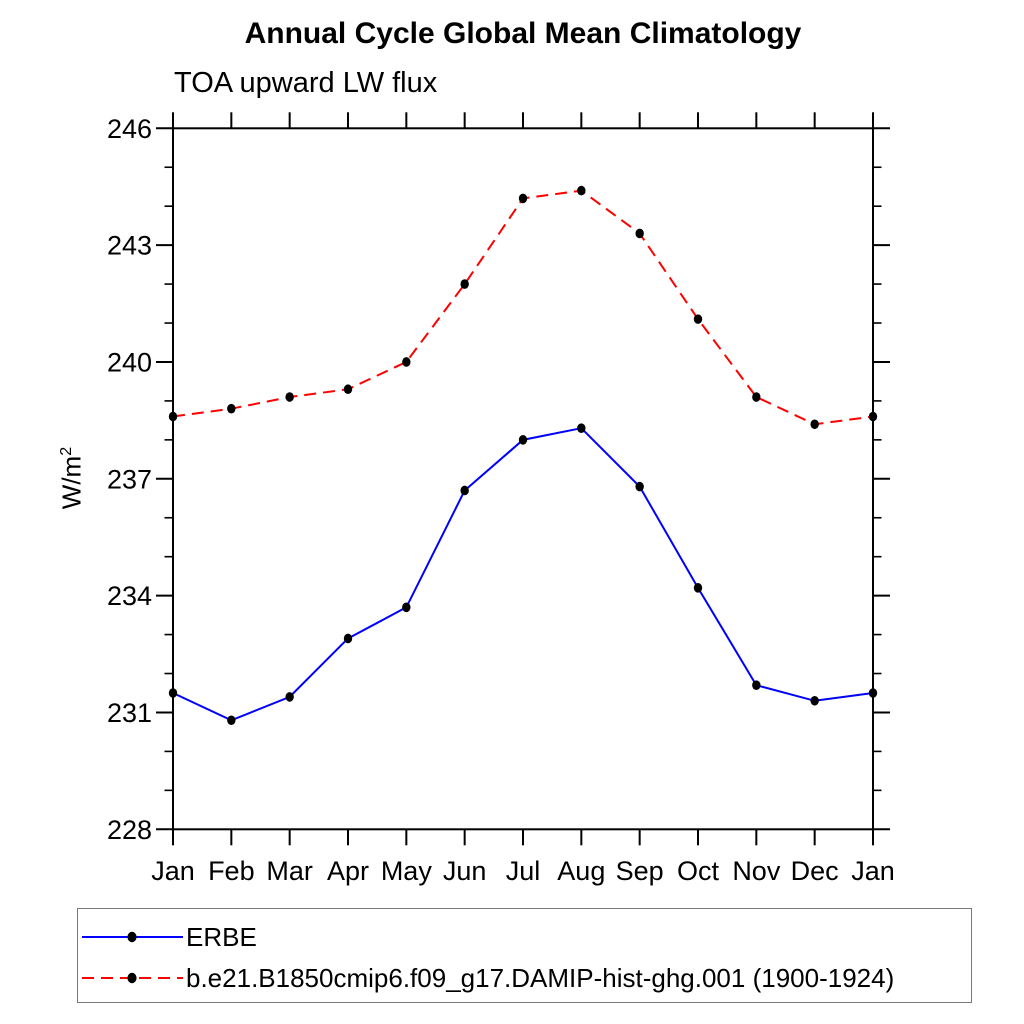  Describe the element at coordinates (756, 871) in the screenshot. I see `x-tick-label: Nov` at that location.